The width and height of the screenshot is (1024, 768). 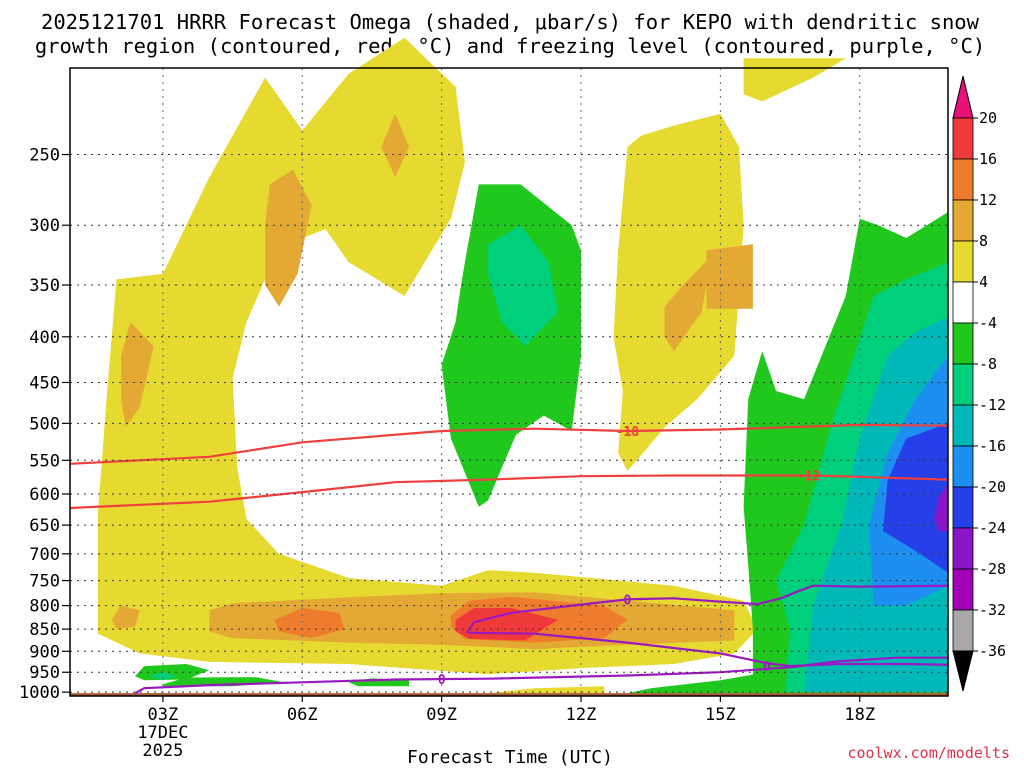 I want to click on colorbar-tick-label-9: -20, so click(x=992, y=487).